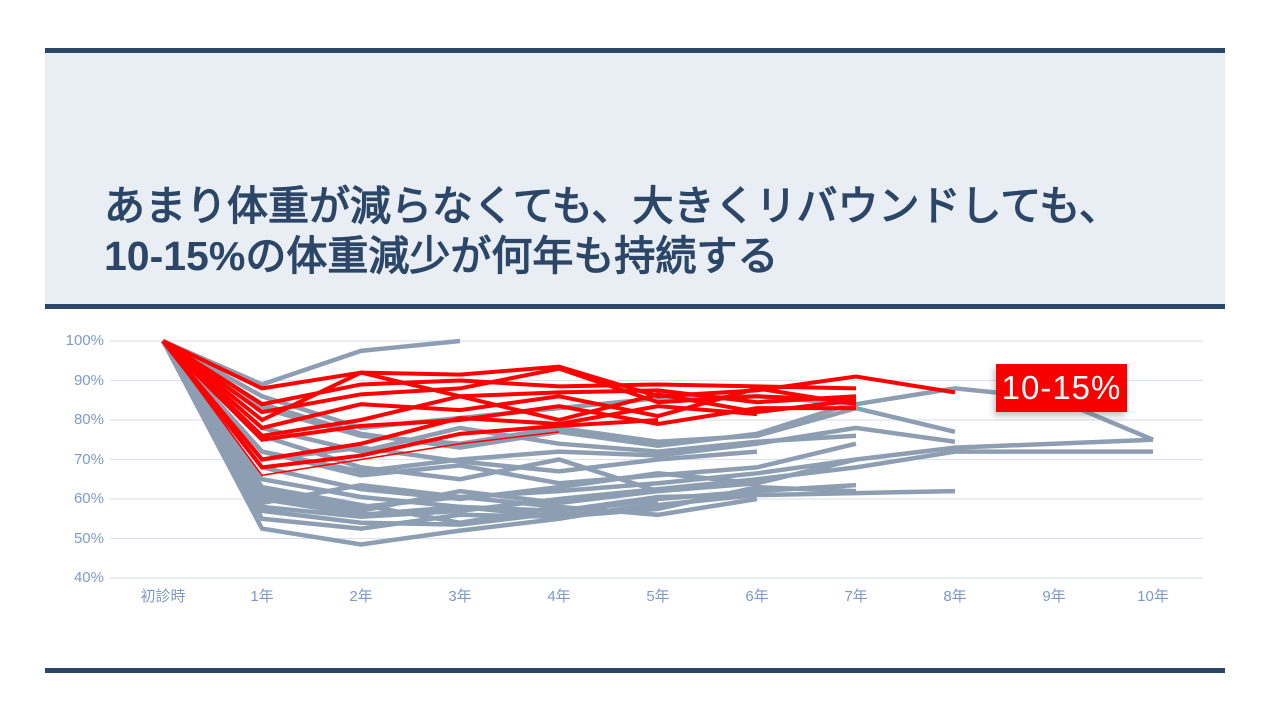 The width and height of the screenshot is (1280, 720). I want to click on slide-bottom-rule, so click(635, 670).